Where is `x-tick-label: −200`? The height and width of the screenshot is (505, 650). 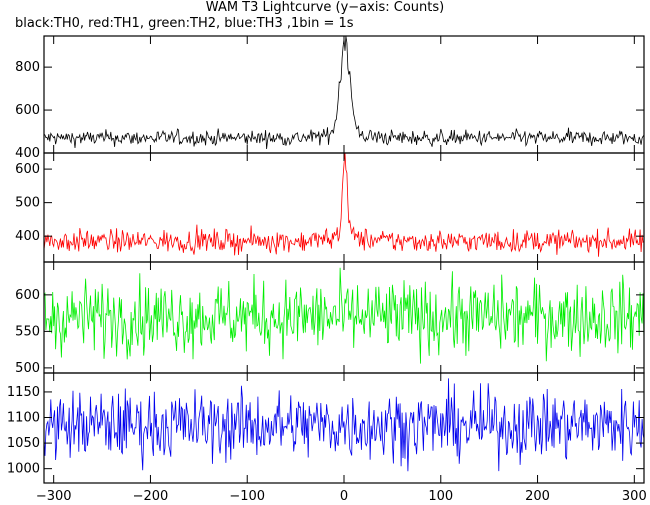 x-tick-label: −200 is located at coordinates (151, 496).